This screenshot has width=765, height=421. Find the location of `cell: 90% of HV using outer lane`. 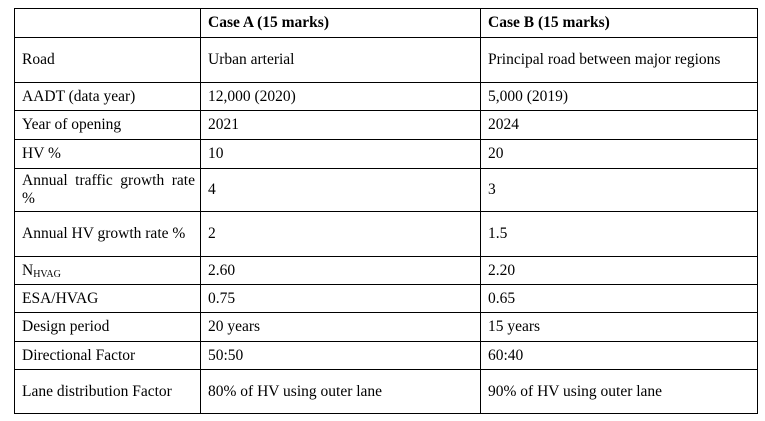

cell: 90% of HV using outer lane is located at coordinates (619, 391).